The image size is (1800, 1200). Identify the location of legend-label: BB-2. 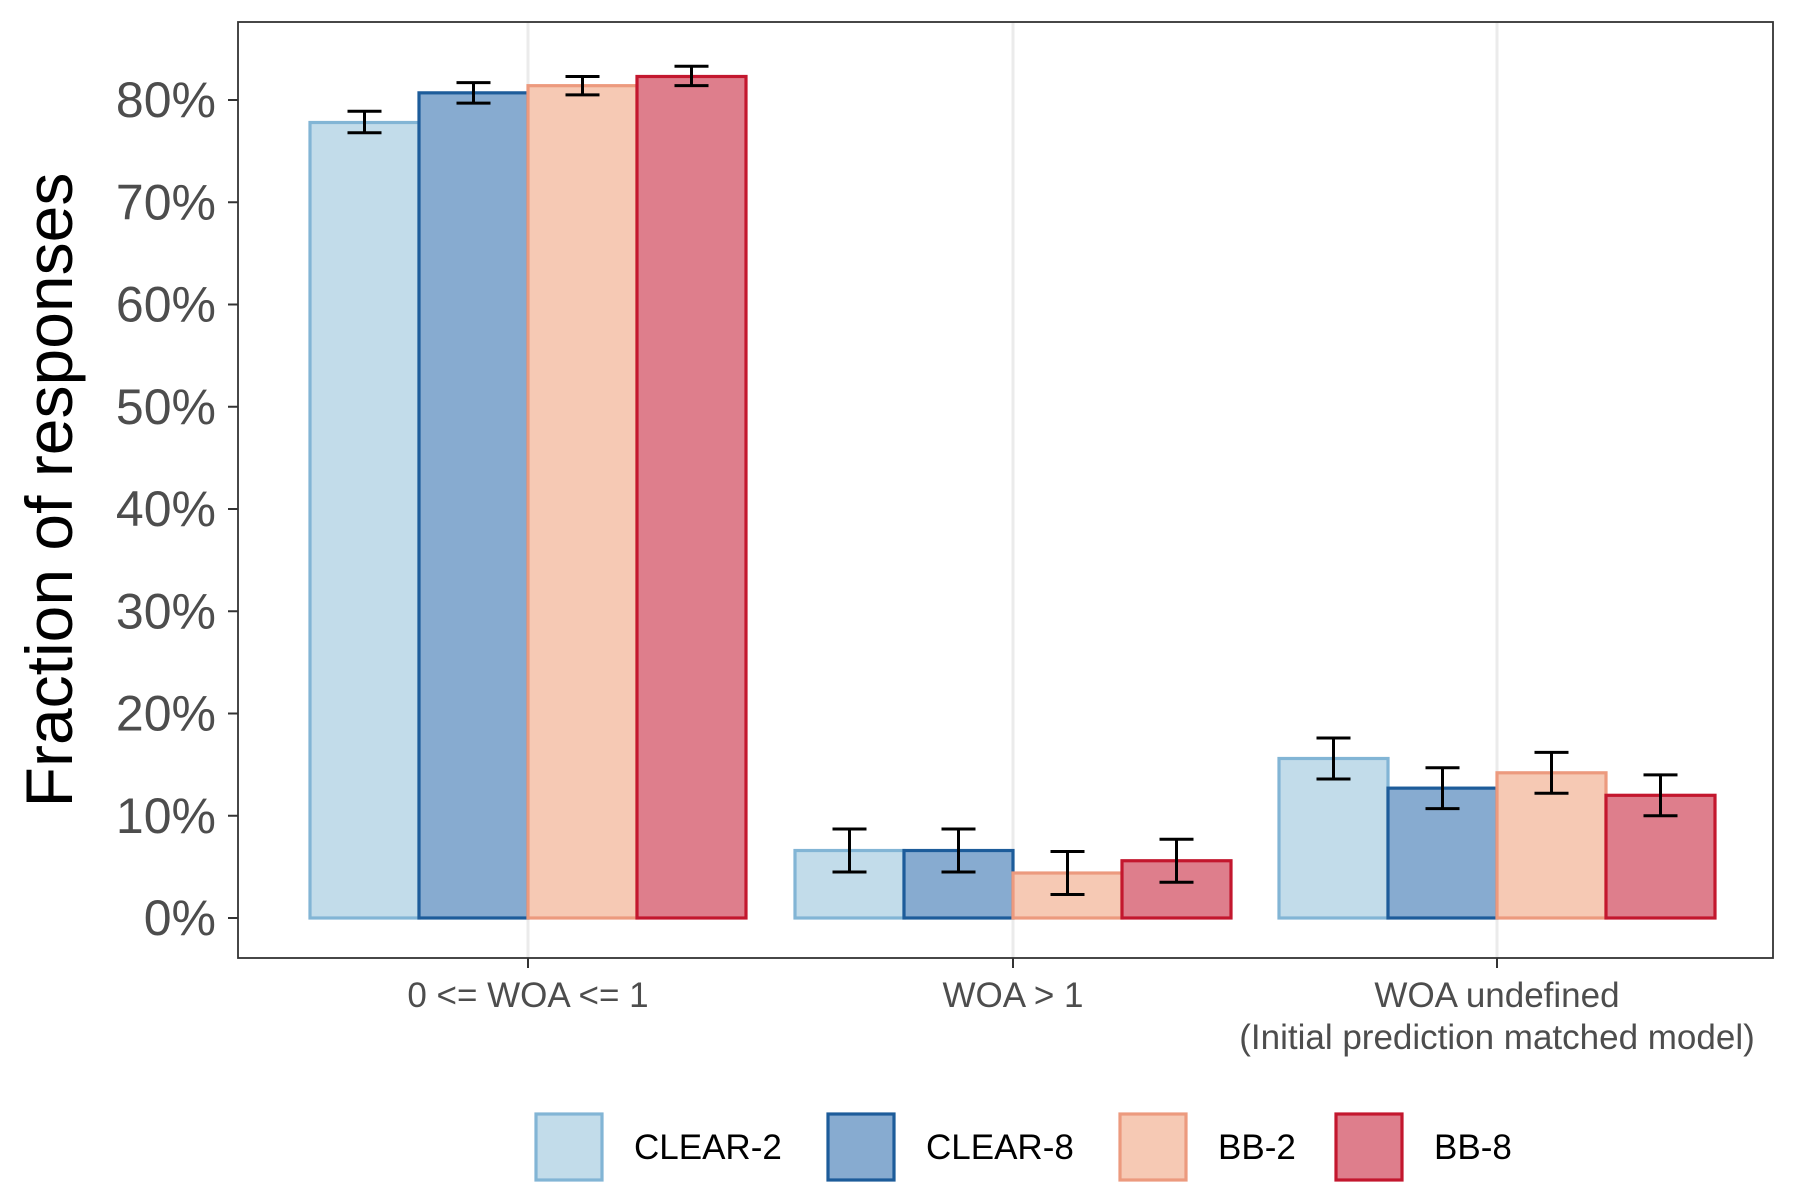
(1257, 1147).